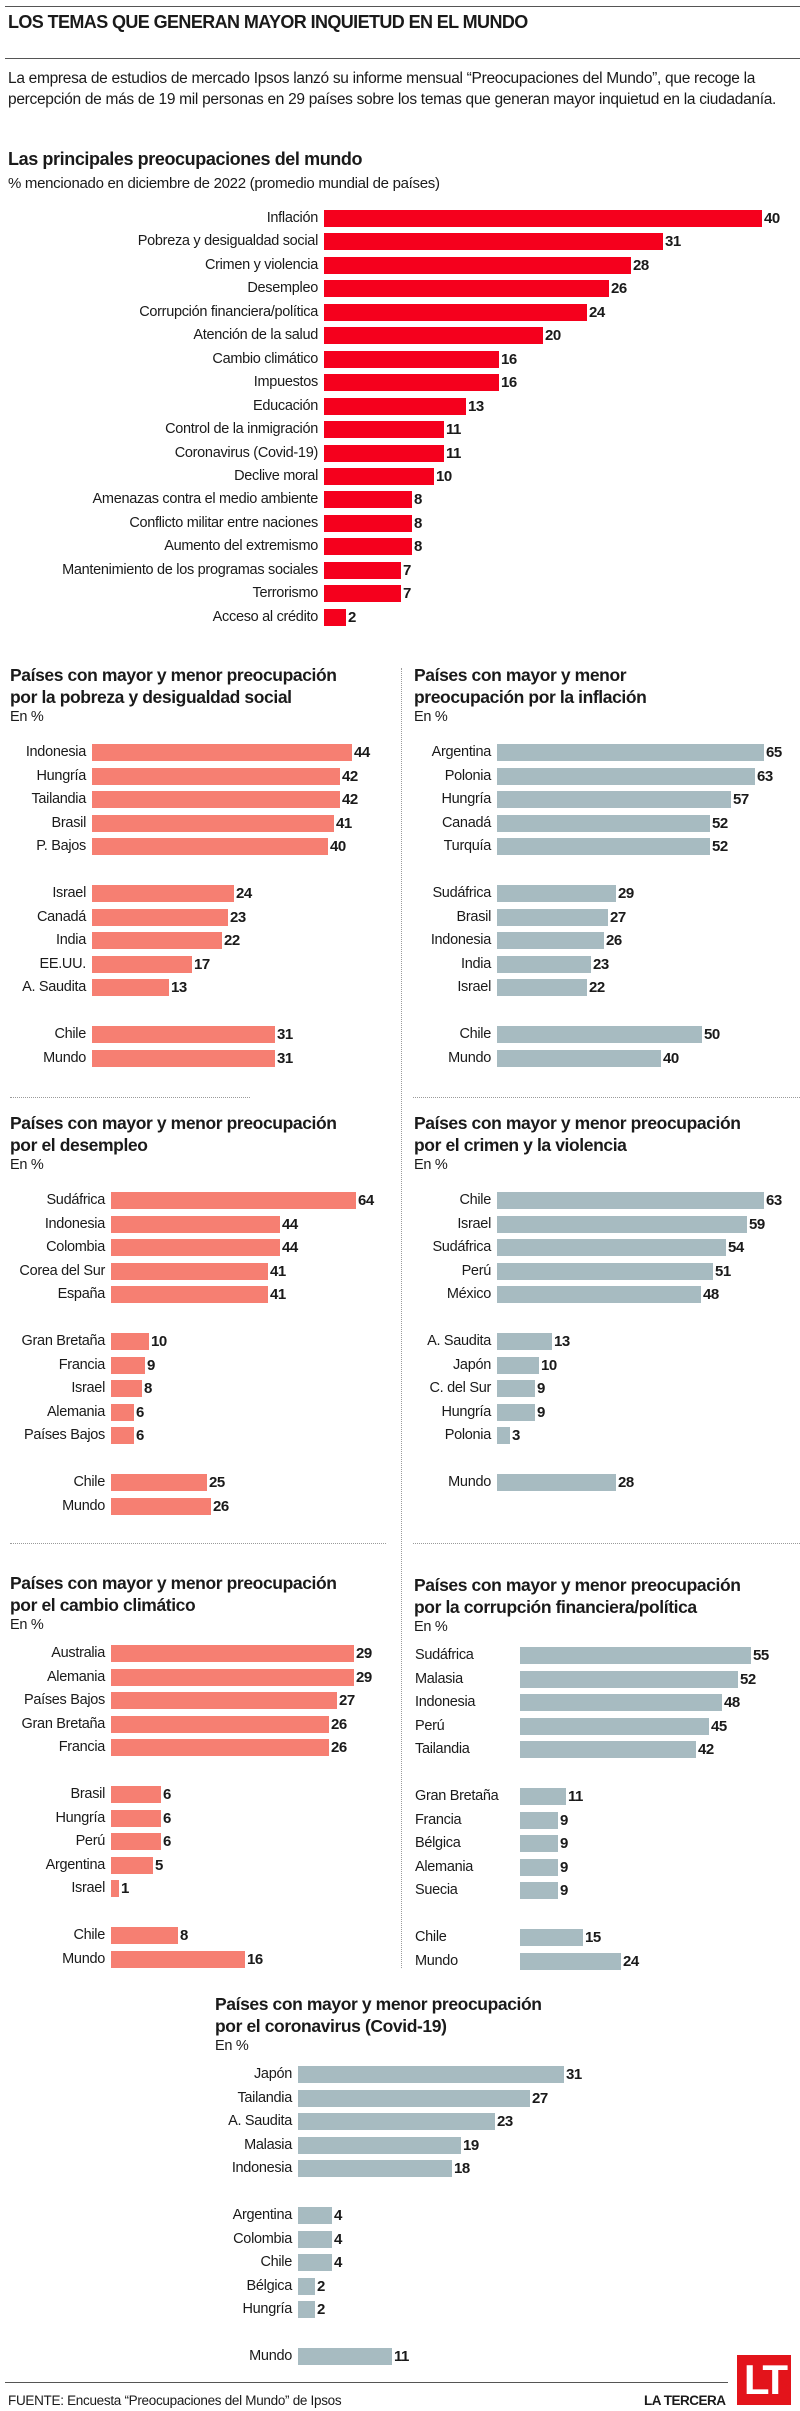 The image size is (800, 2411). Describe the element at coordinates (476, 964) in the screenshot. I see `inflacion-bar-label: India` at that location.